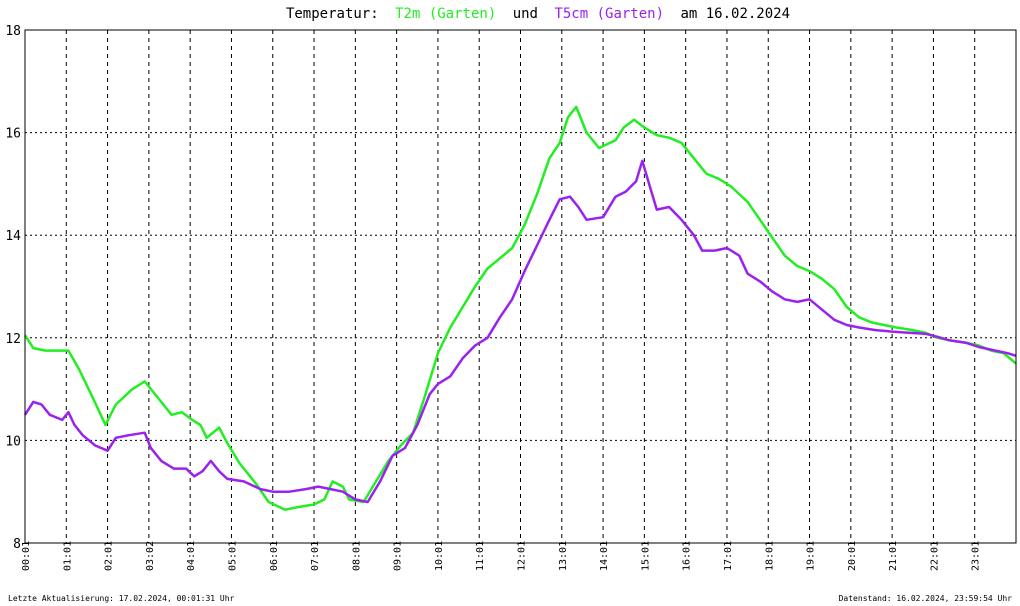  Describe the element at coordinates (934, 556) in the screenshot. I see `x-tick-label: 22:01` at that location.